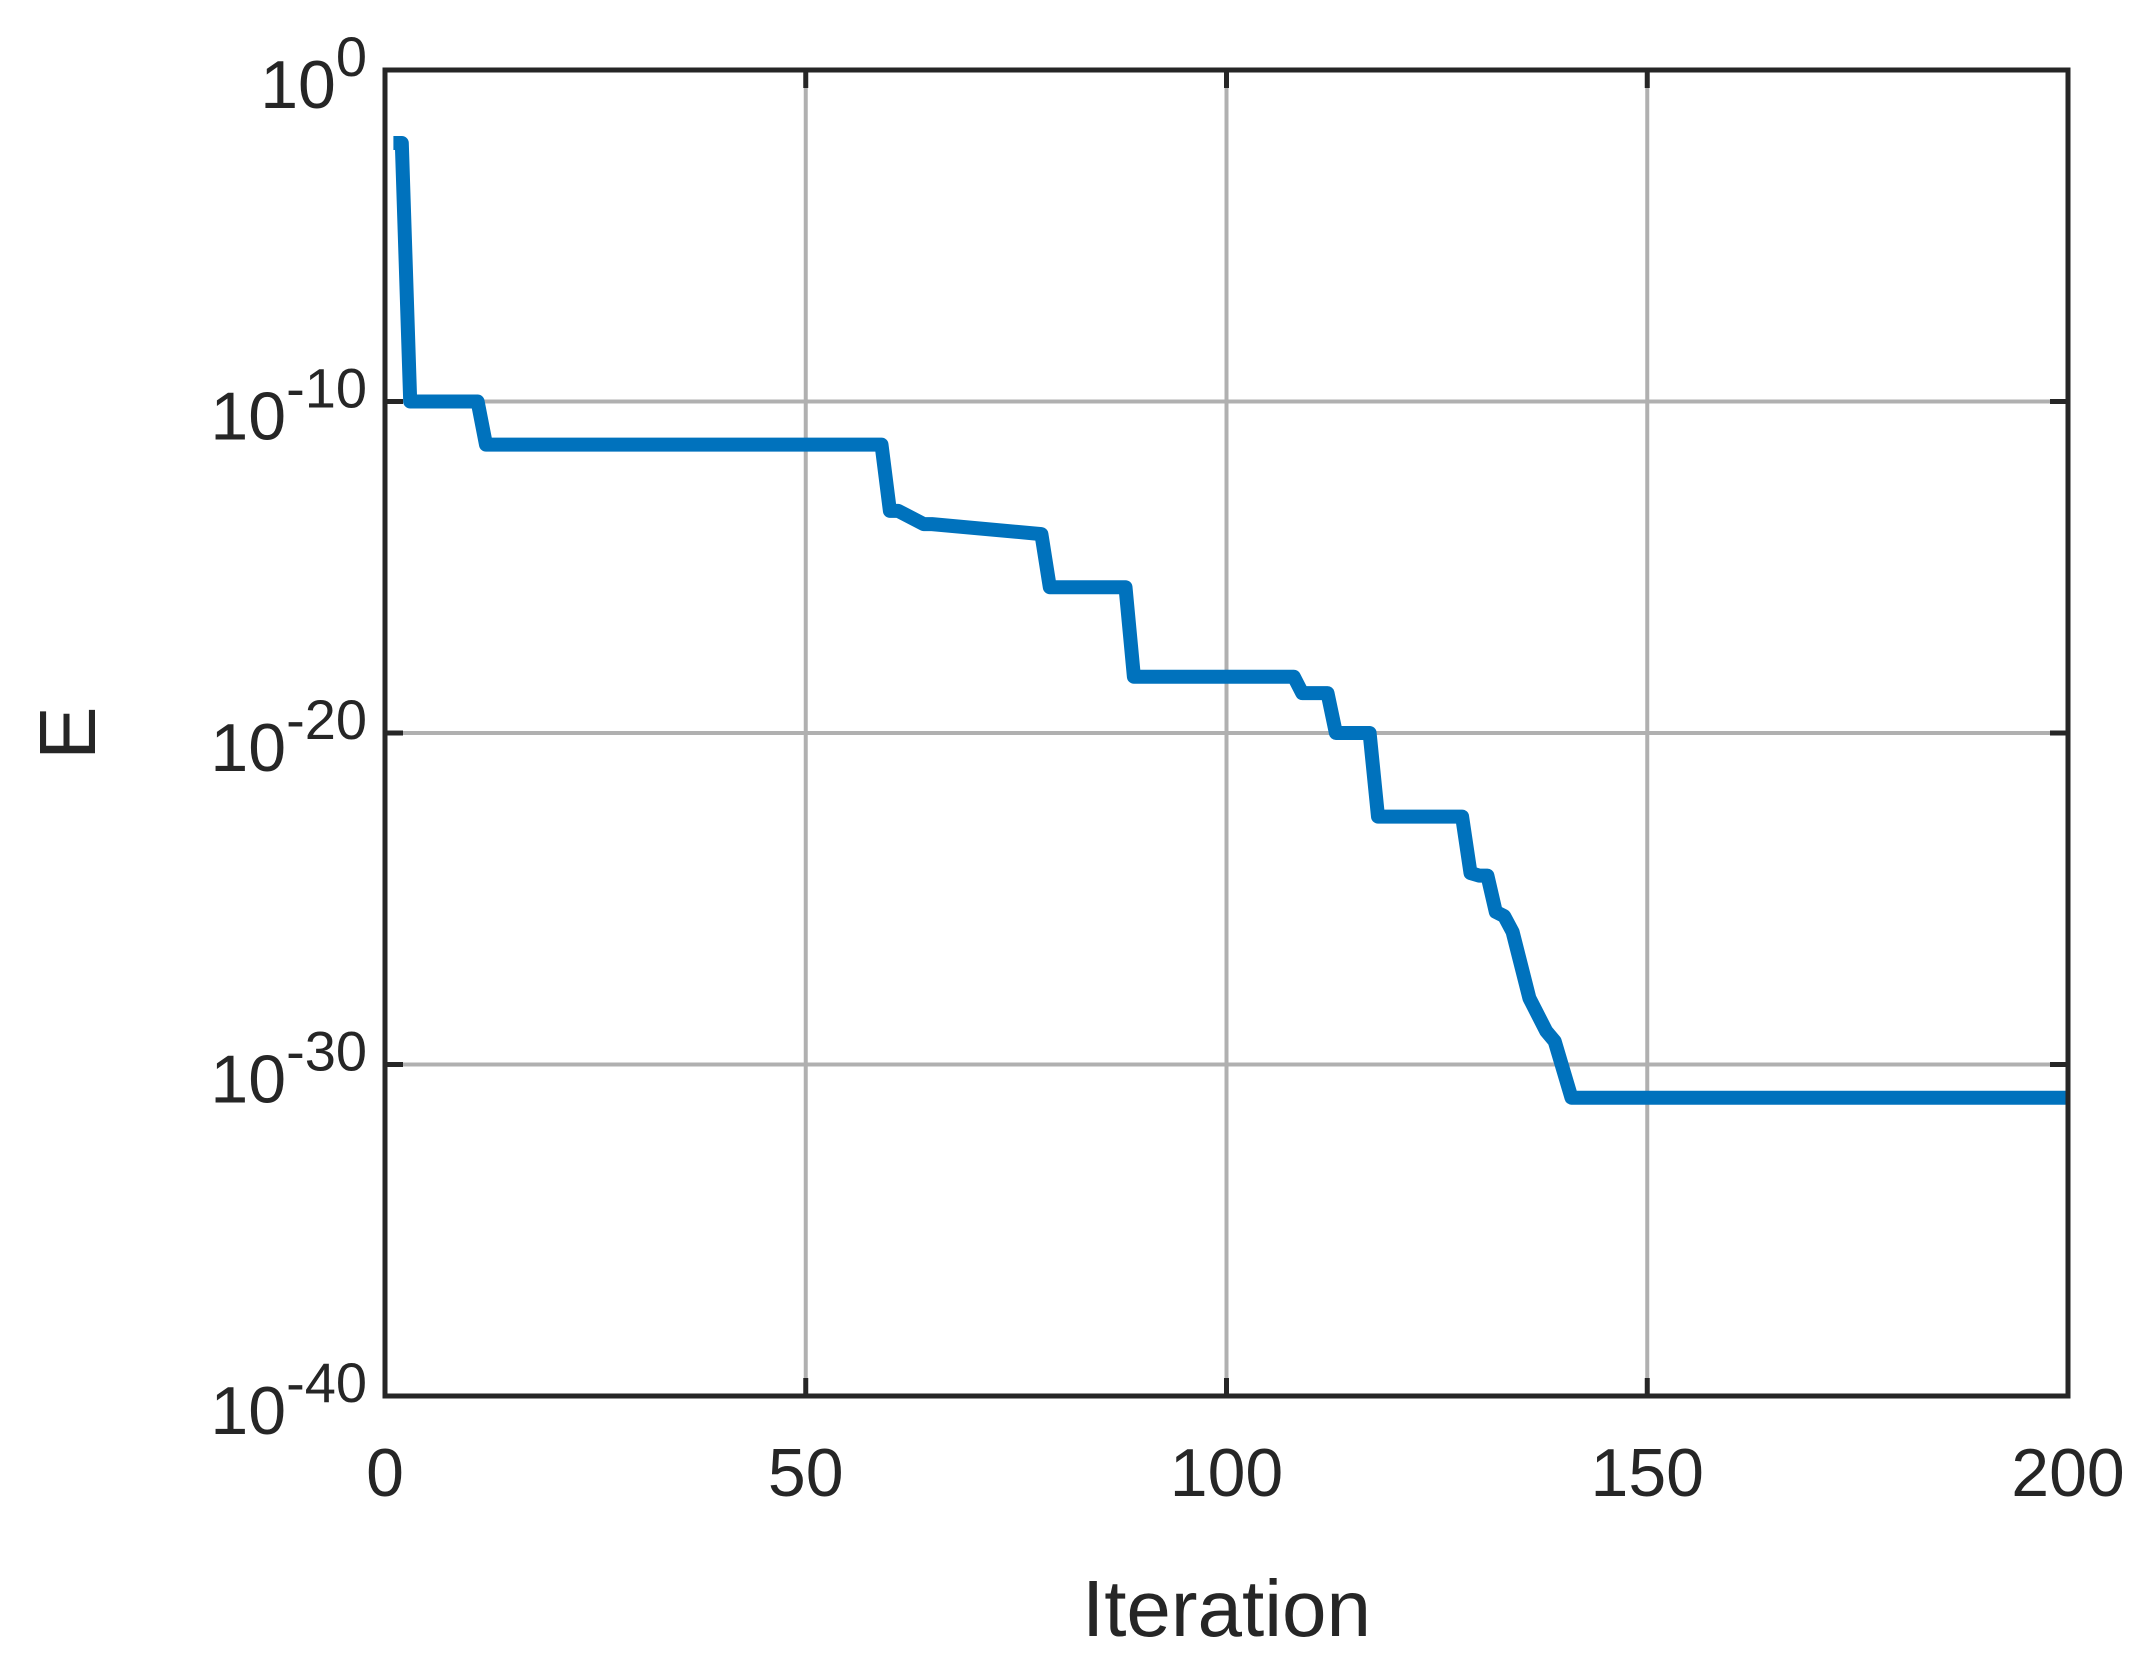  I want to click on y-tick-label: 10-30, so click(288, 1069).